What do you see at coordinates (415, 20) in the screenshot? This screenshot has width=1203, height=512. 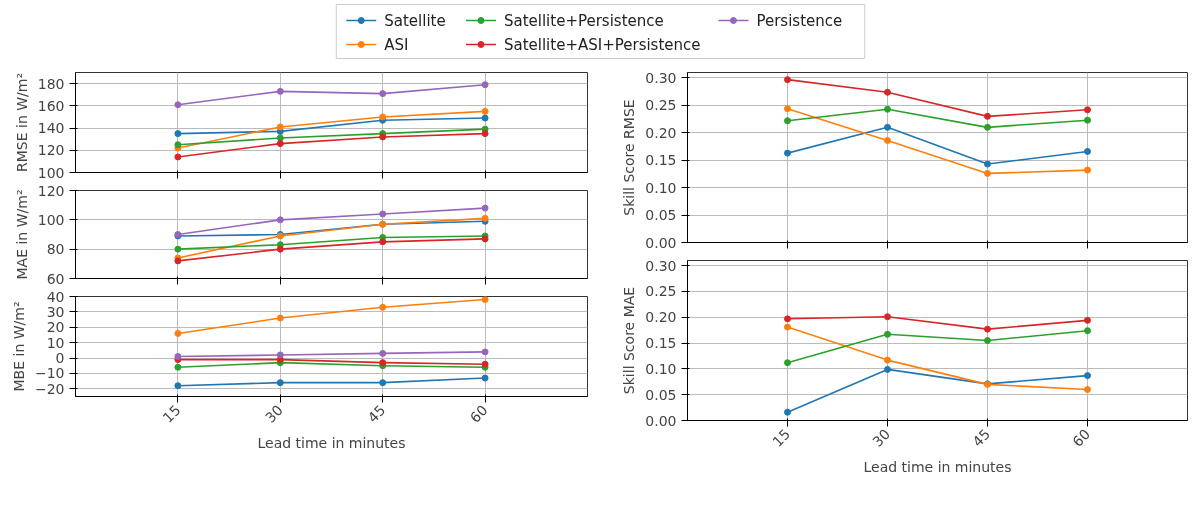 I see `legend-label: Satellite` at bounding box center [415, 20].